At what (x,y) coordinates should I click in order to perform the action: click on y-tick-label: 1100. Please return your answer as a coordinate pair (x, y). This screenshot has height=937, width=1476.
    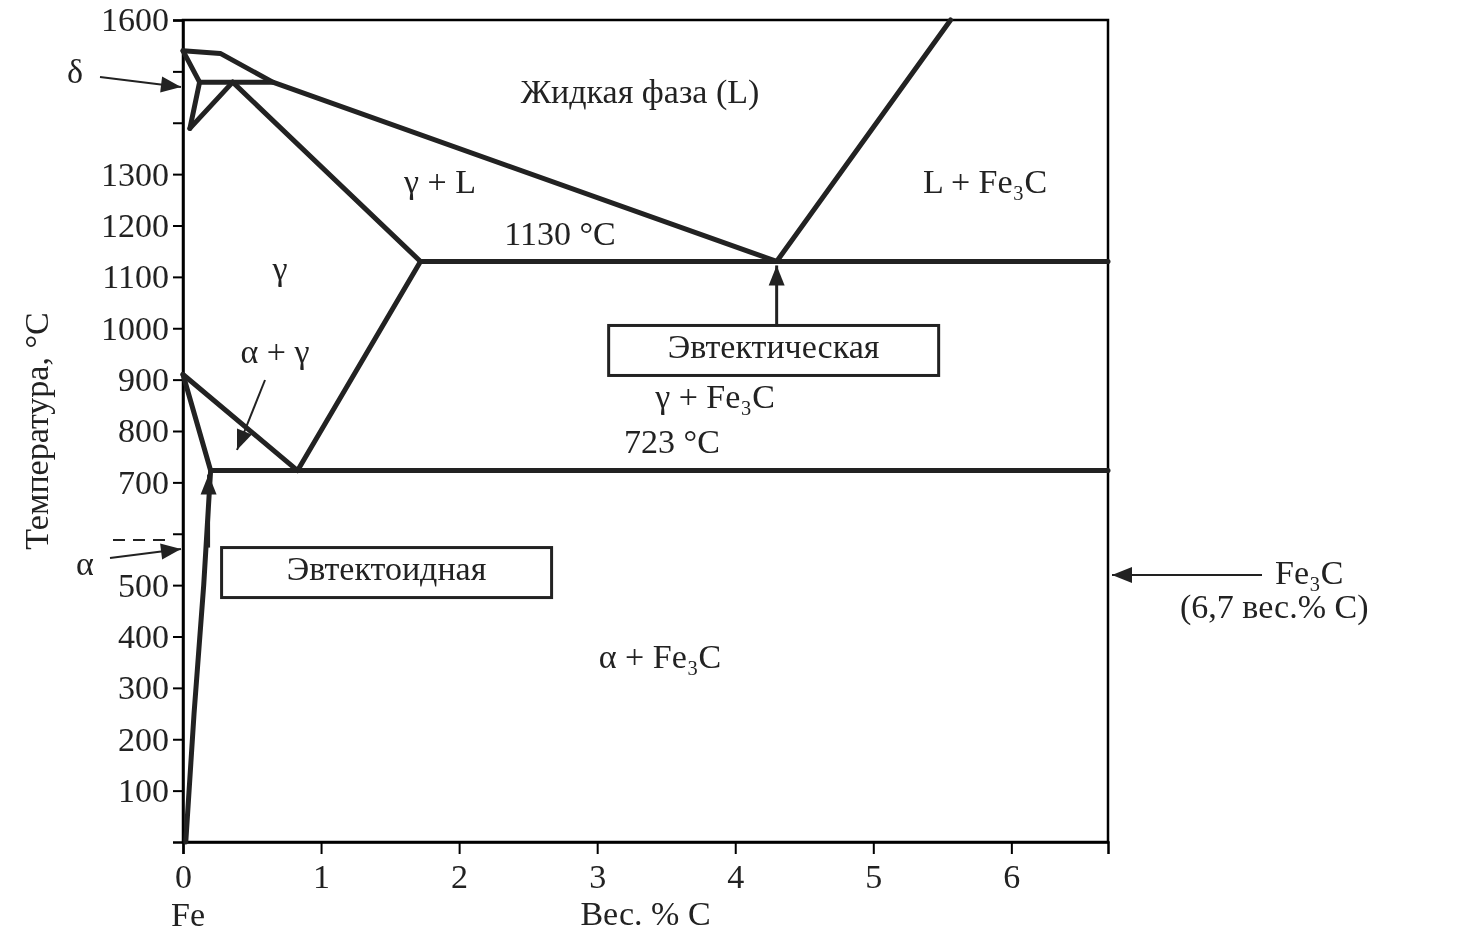
    Looking at the image, I should click on (135, 277).